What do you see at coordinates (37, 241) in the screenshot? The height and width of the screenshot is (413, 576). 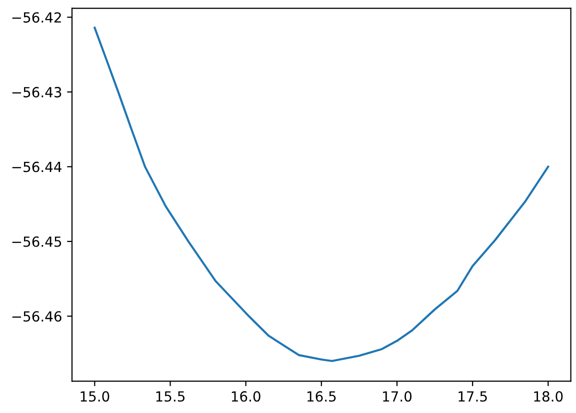 I see `y-tick-label: −56.45` at bounding box center [37, 241].